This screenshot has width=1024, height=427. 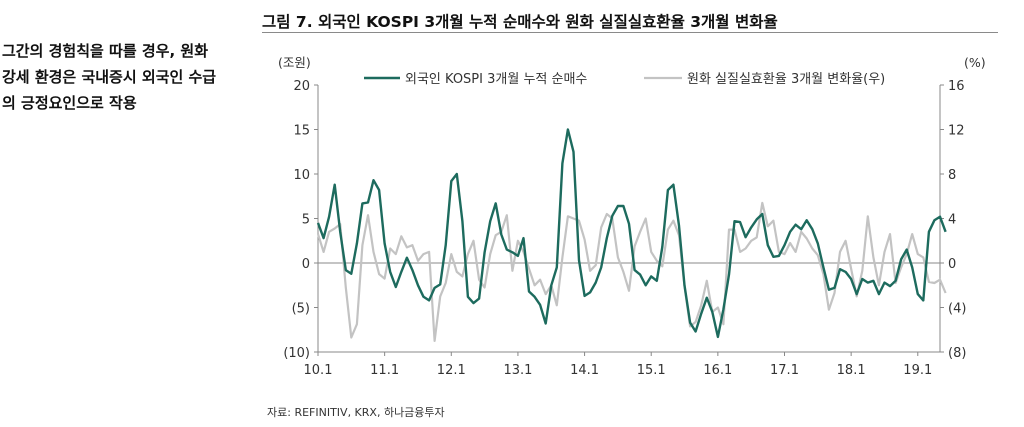 I want to click on x-tick-label: 17.1, so click(x=784, y=370).